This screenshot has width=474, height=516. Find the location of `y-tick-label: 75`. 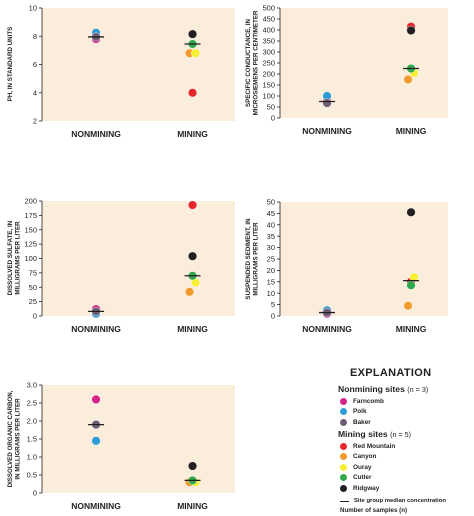

y-tick-label: 75 is located at coordinates (33, 272).